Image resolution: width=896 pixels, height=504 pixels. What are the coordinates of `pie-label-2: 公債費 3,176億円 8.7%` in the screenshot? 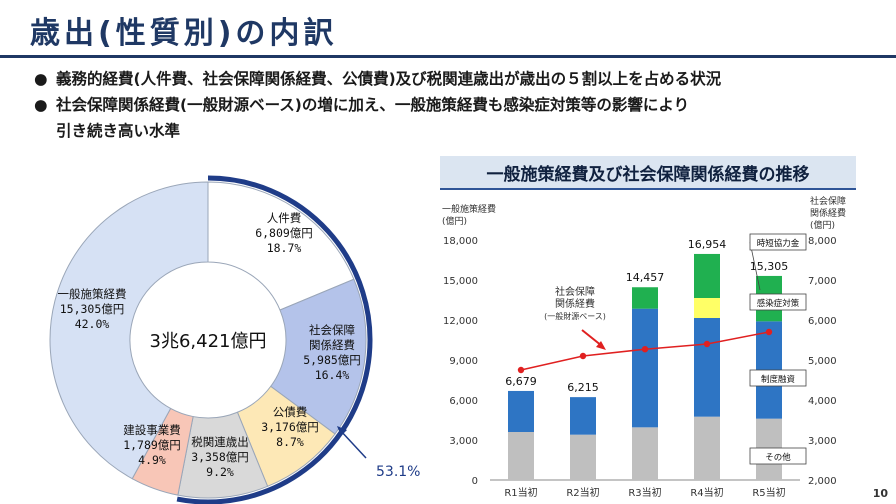 It's located at (290, 427).